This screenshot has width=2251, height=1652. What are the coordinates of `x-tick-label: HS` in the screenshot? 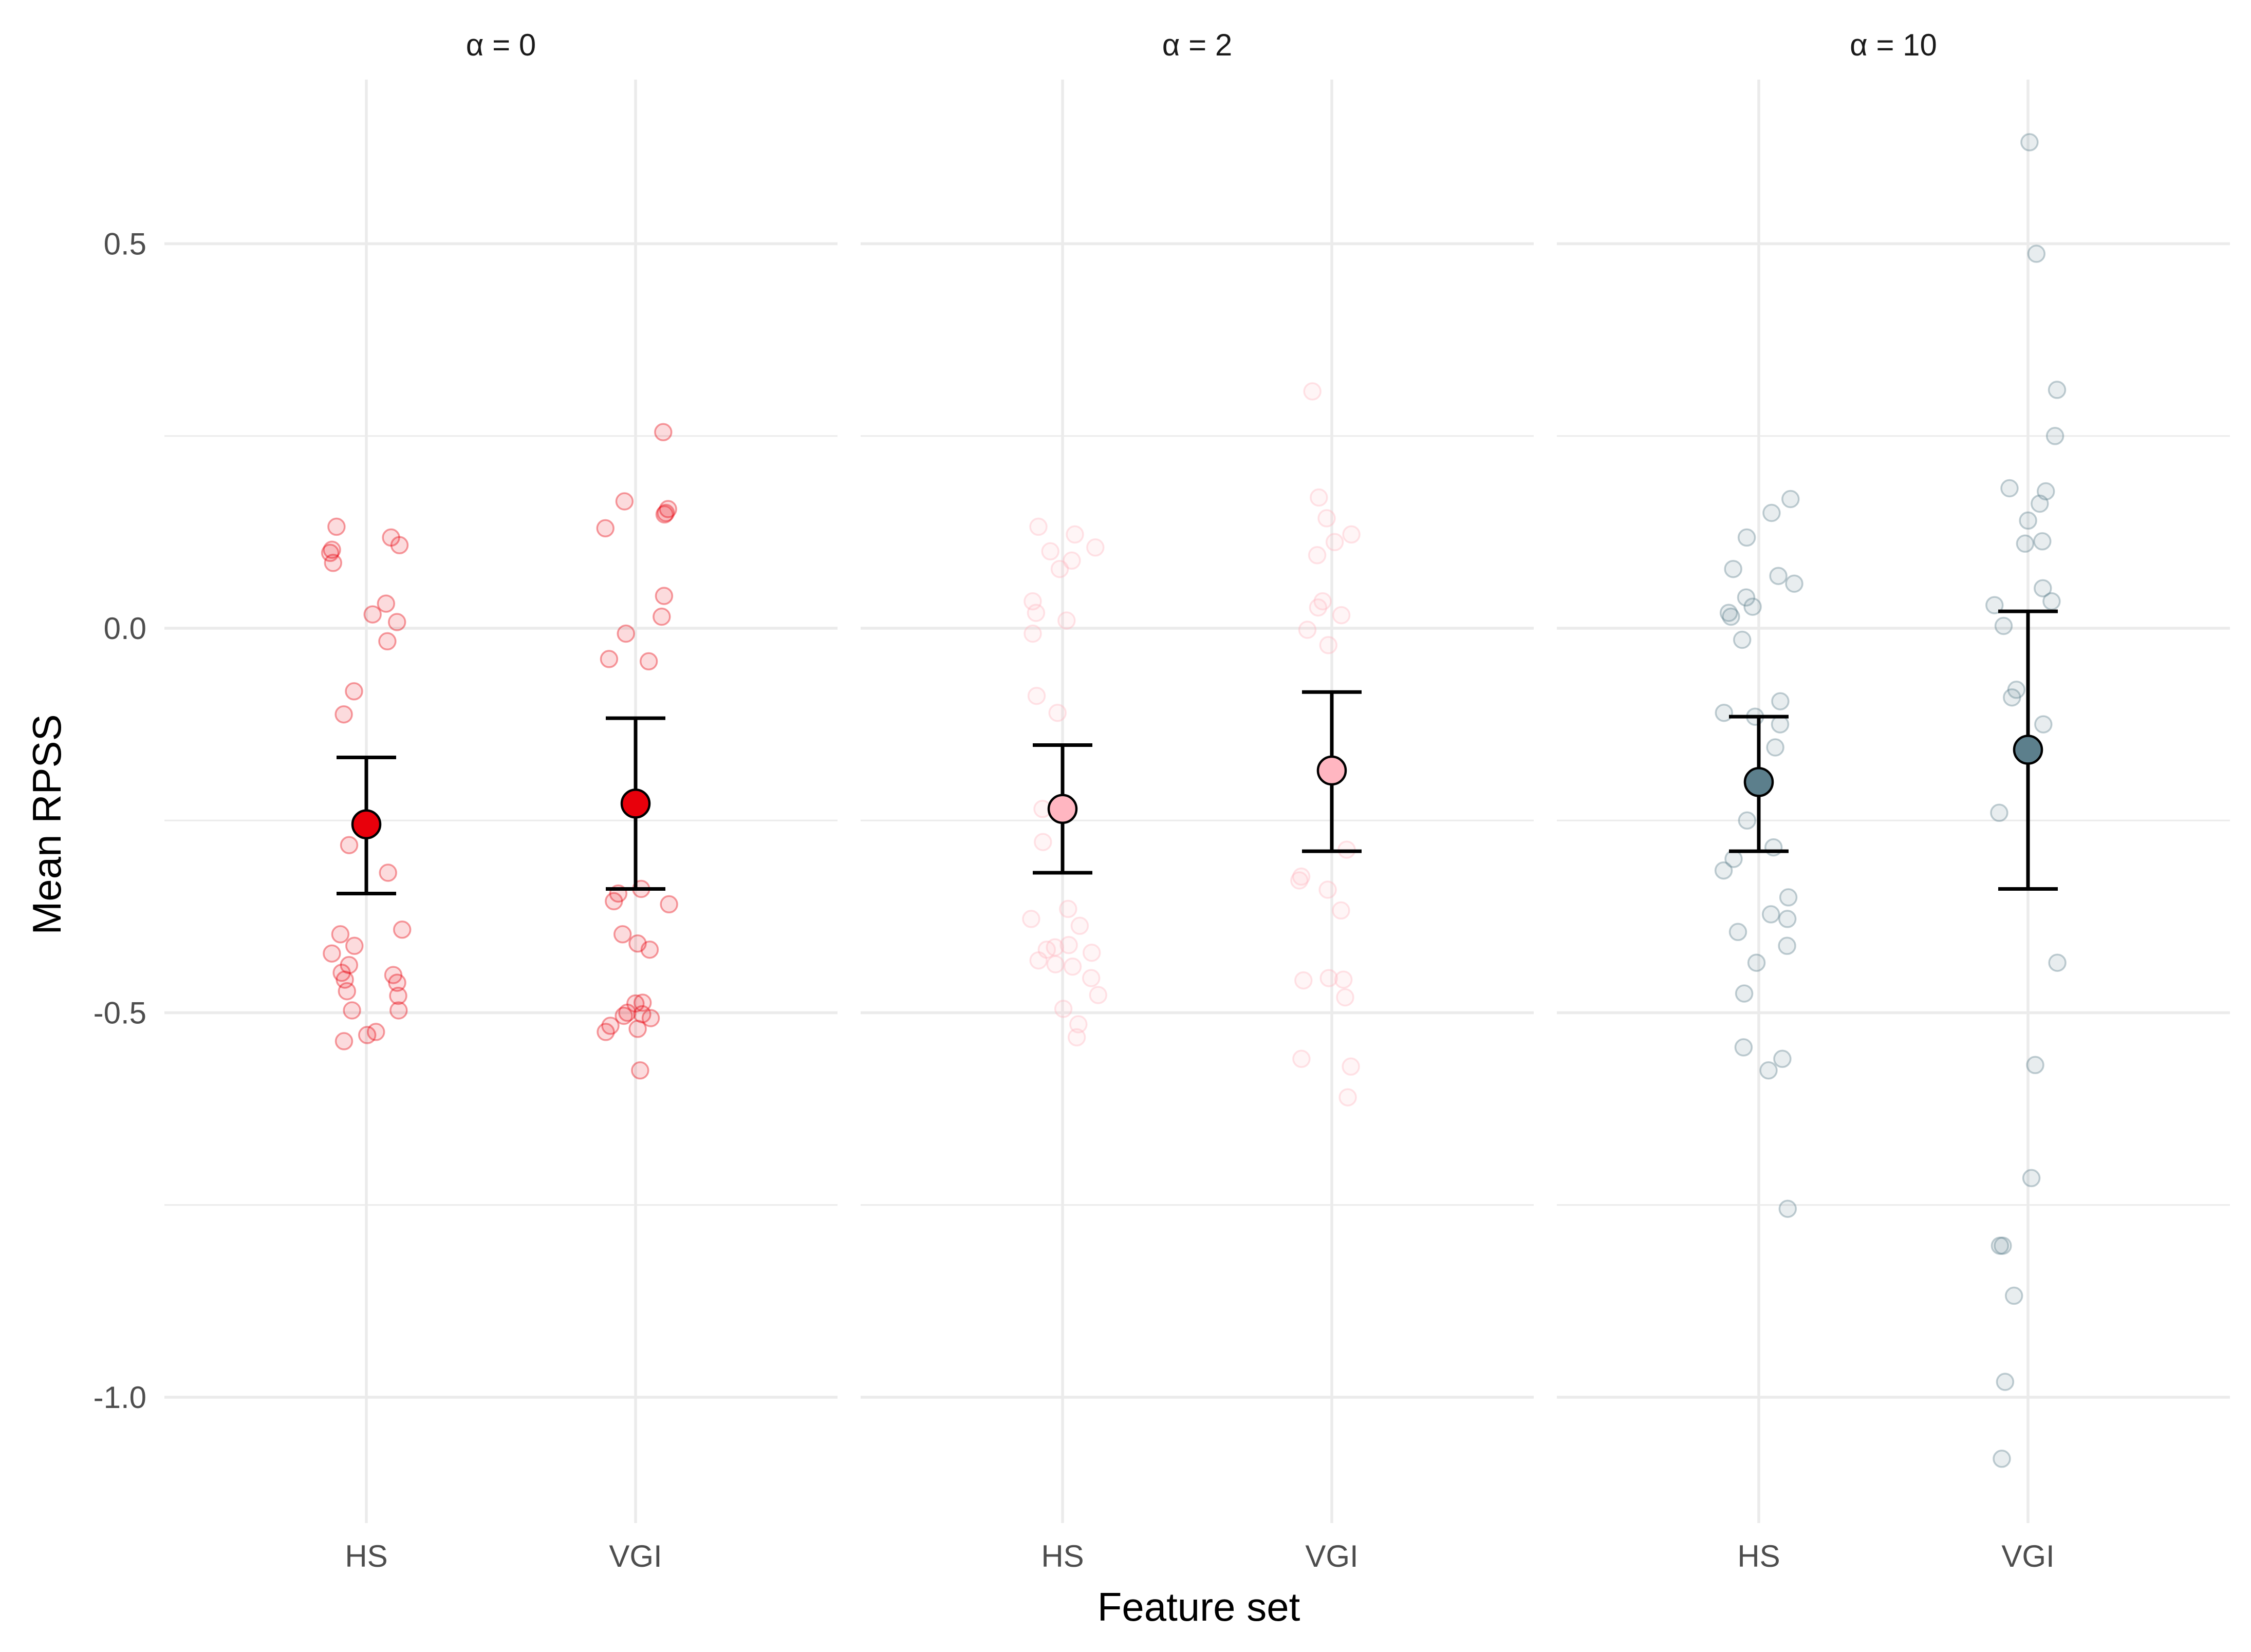 It's located at (1758, 1556).